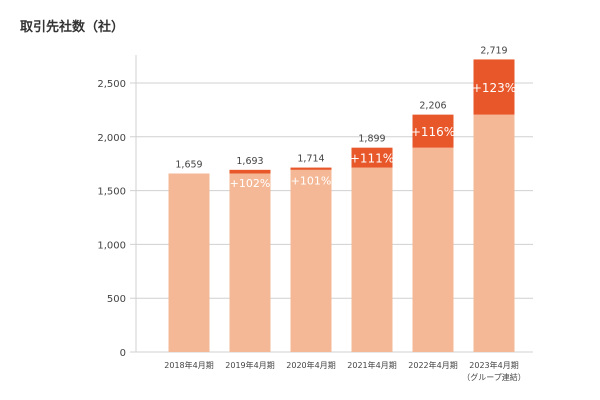  What do you see at coordinates (493, 365) in the screenshot?
I see `x-tick-label: 2023年4月期` at bounding box center [493, 365].